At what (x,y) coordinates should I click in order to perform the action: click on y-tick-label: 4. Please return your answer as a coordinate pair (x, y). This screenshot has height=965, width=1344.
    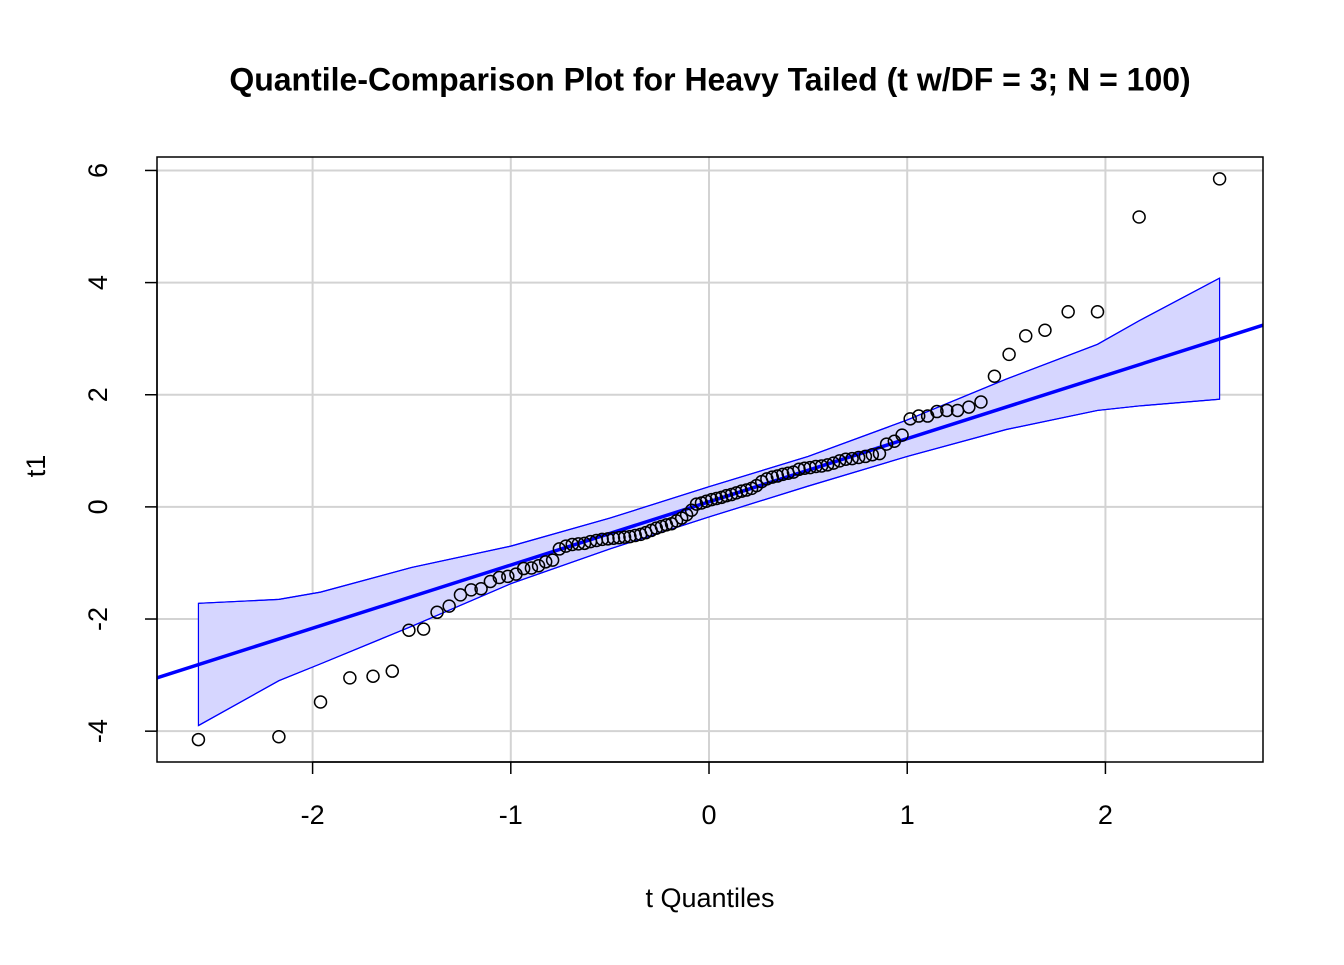
    Looking at the image, I should click on (98, 282).